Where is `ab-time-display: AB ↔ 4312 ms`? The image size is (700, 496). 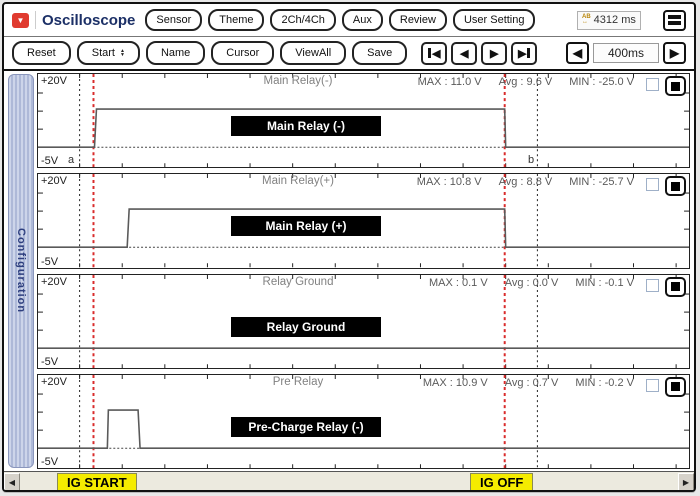
ab-time-display: AB ↔ 4312 ms is located at coordinates (609, 20).